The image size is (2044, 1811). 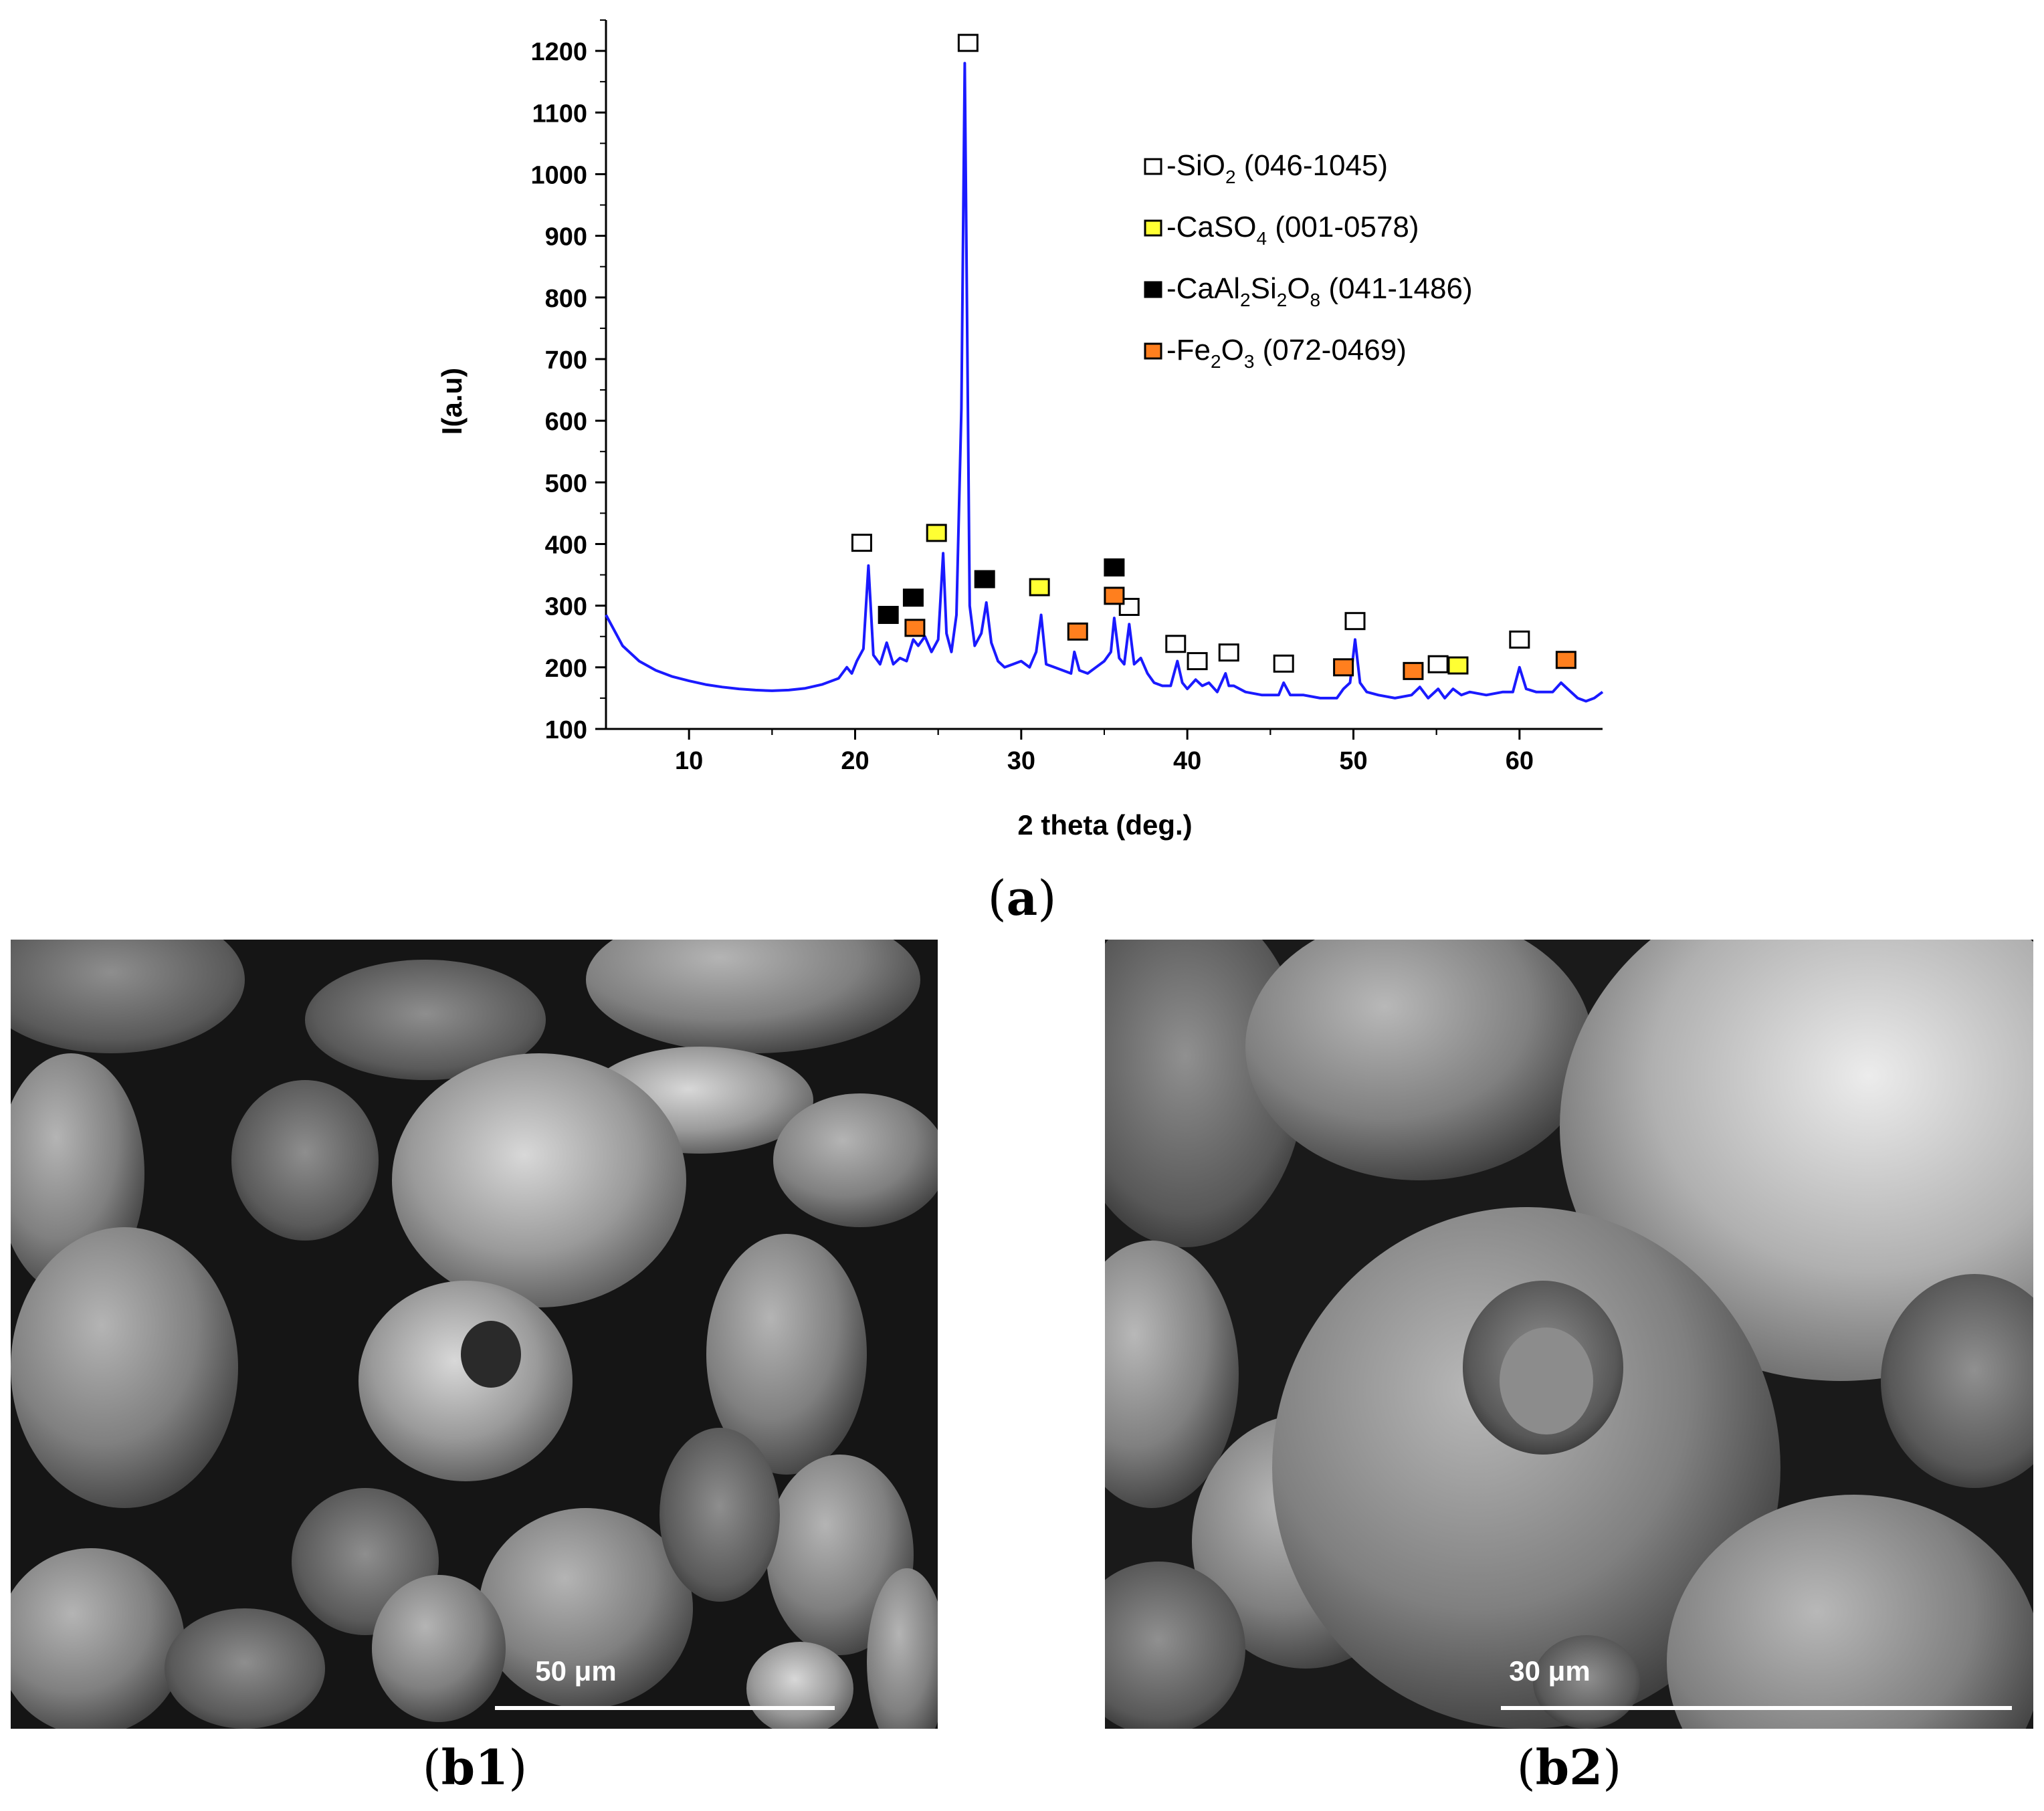 What do you see at coordinates (566, 669) in the screenshot?
I see `y-tick-label: 200` at bounding box center [566, 669].